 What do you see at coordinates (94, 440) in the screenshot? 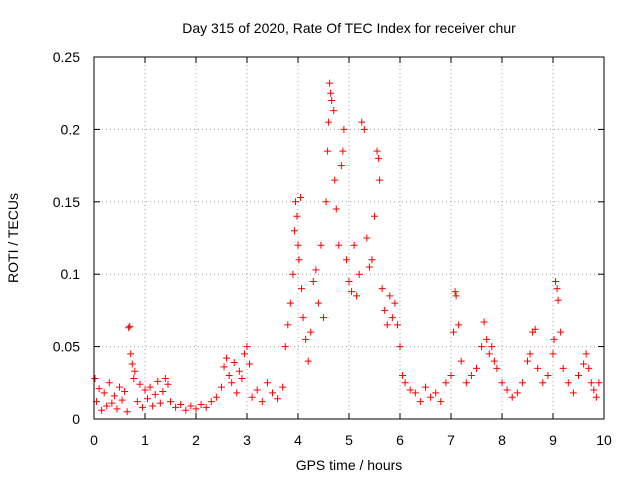
I see `x-tick-label: 0` at bounding box center [94, 440].